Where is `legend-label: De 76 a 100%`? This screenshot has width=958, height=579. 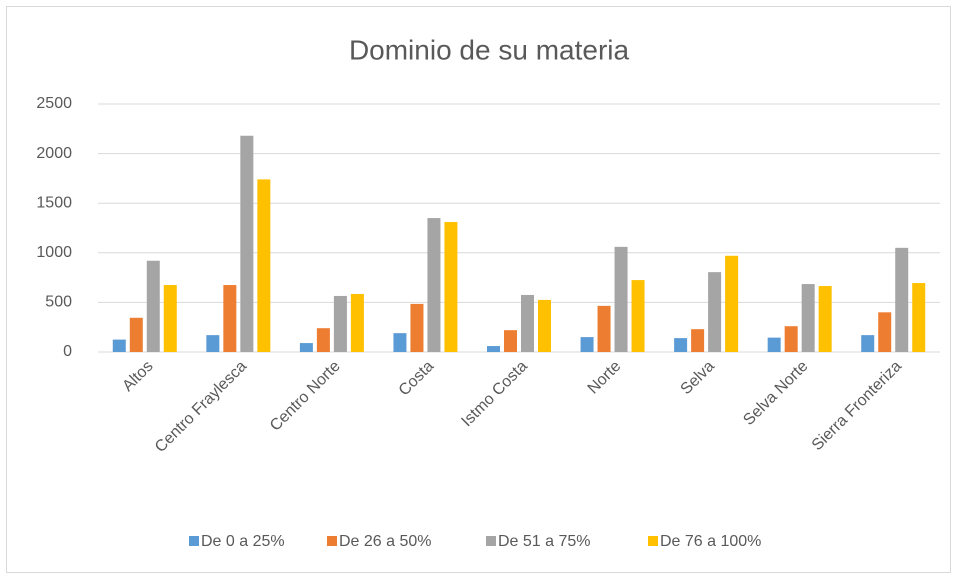
legend-label: De 76 a 100% is located at coordinates (710, 541).